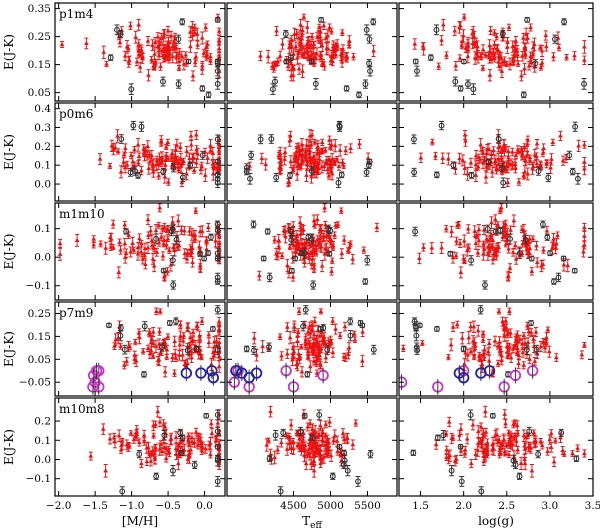 The image size is (600, 531). What do you see at coordinates (76, 14) in the screenshot?
I see `panel-title: p1m4` at bounding box center [76, 14].